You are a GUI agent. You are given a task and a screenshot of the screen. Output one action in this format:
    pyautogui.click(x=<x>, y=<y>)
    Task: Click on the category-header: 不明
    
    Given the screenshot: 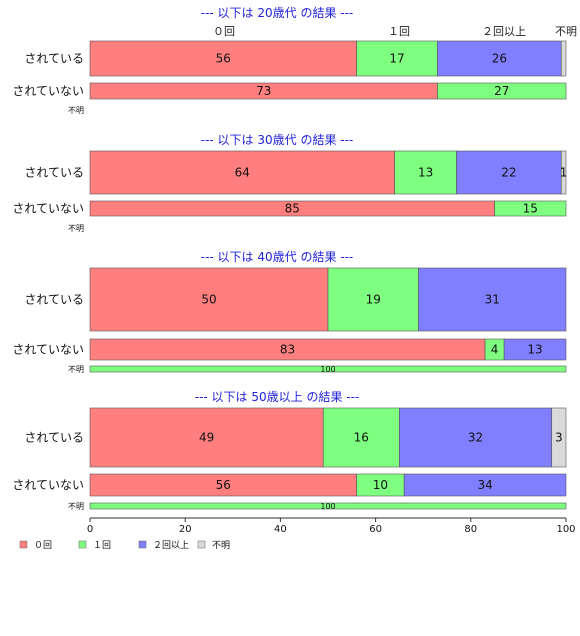 What is the action you would take?
    pyautogui.click(x=566, y=31)
    